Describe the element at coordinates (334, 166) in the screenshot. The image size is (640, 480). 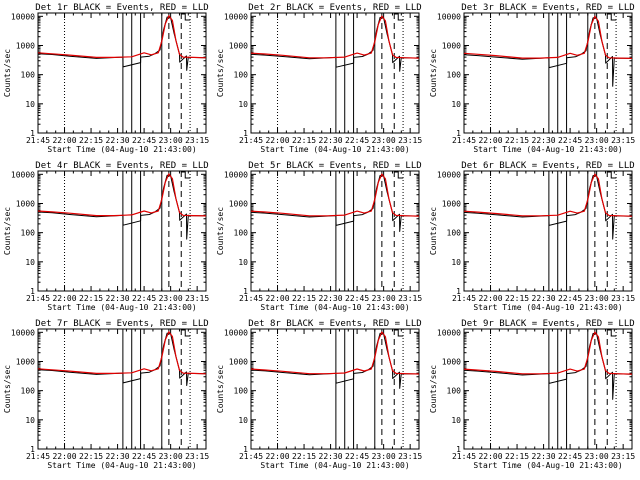
I see `panel-title: Det 5r BLACK = Events, RED = LLD` at that location.